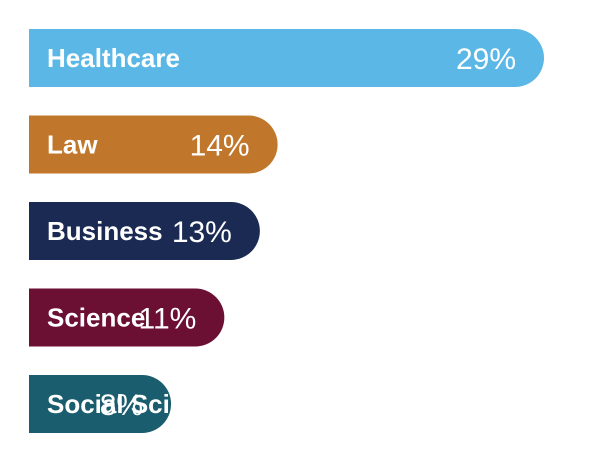  What do you see at coordinates (121, 405) in the screenshot?
I see `bar-value-label: 8%` at bounding box center [121, 405].